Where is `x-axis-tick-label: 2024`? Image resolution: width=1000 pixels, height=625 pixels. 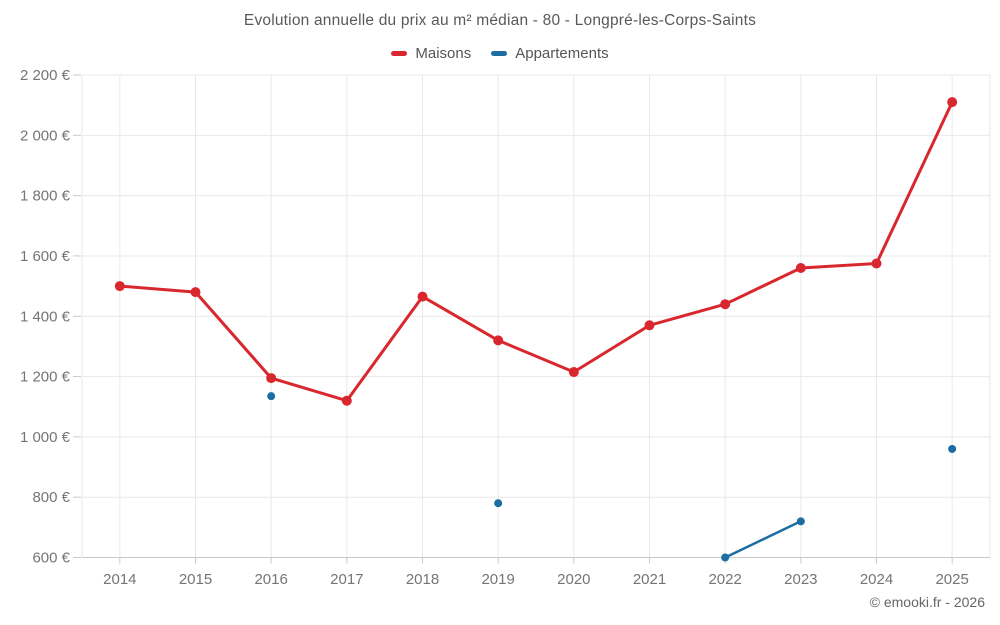
x-axis-tick-label: 2024 is located at coordinates (876, 579).